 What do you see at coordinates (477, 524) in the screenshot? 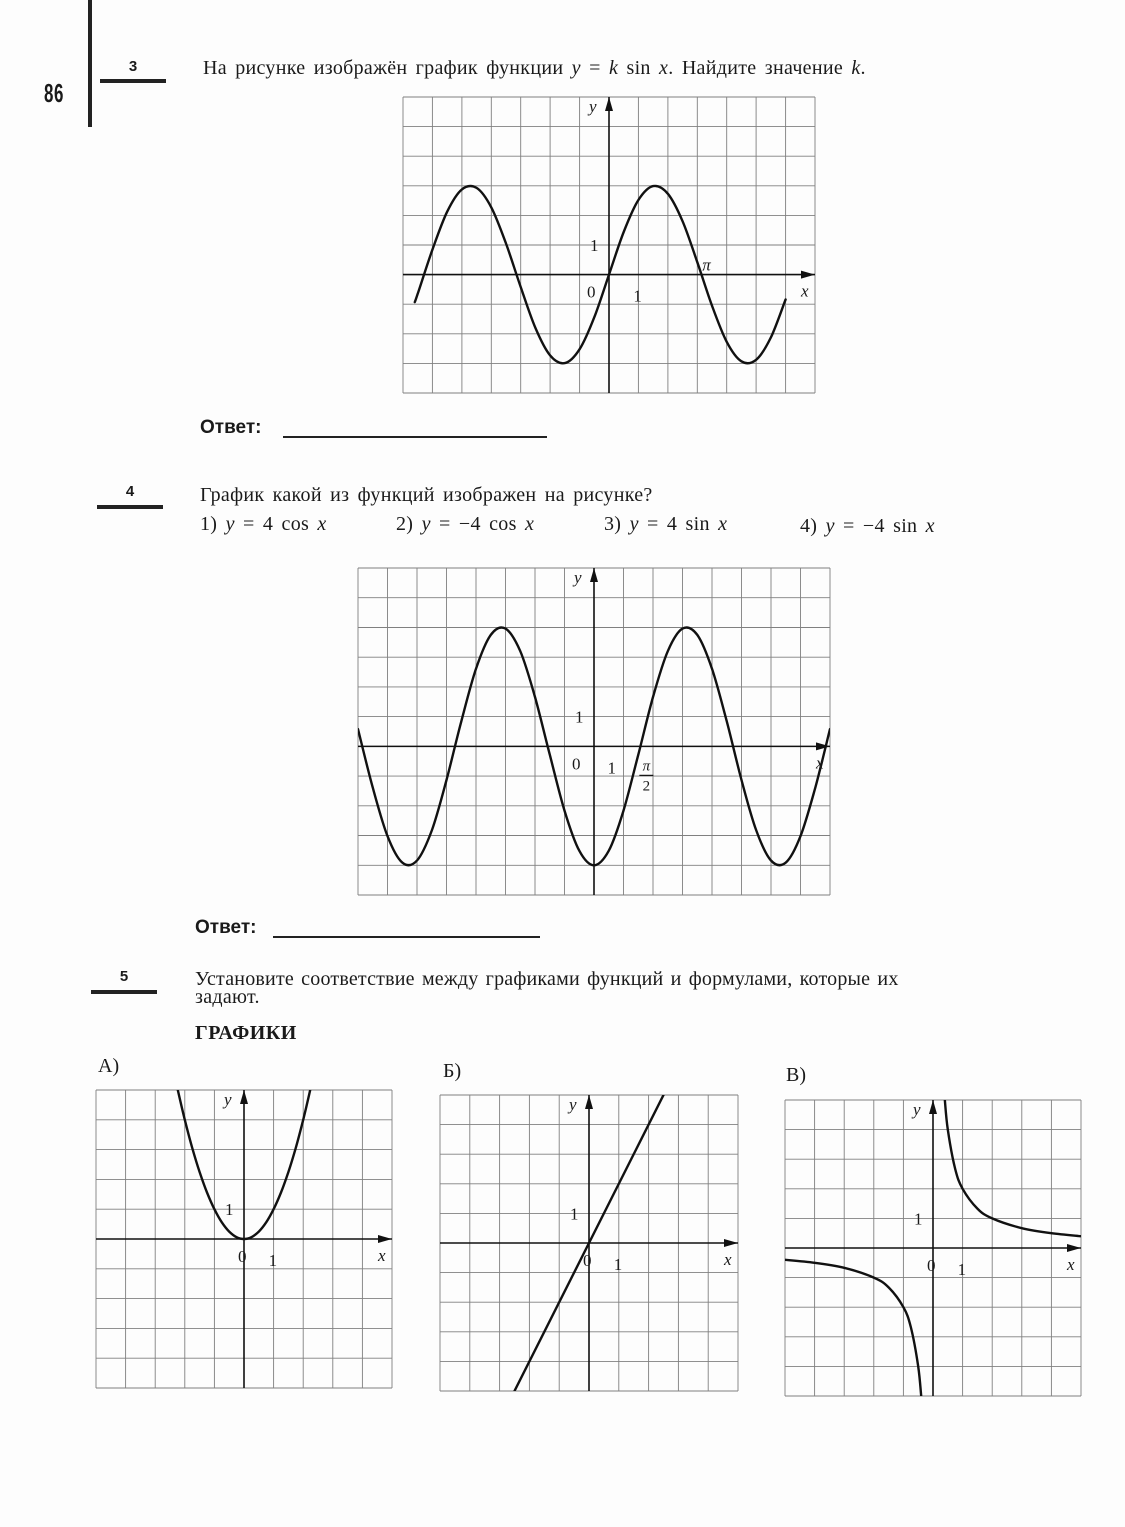
I see `text-segment: = −4 cos` at bounding box center [477, 524].